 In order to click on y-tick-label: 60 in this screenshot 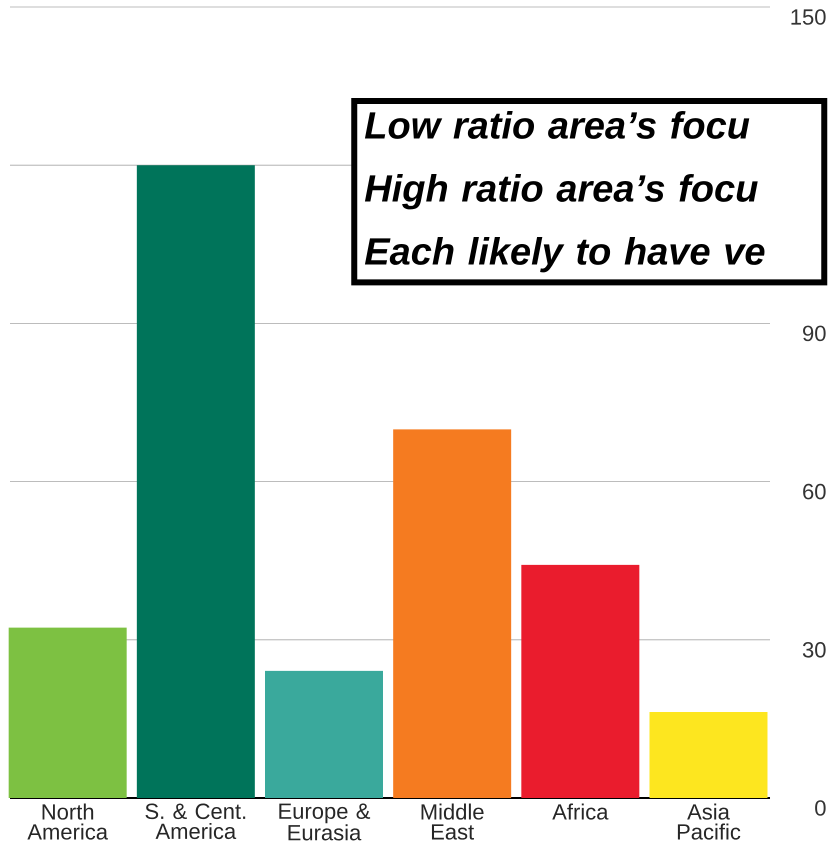, I will do `click(814, 492)`.